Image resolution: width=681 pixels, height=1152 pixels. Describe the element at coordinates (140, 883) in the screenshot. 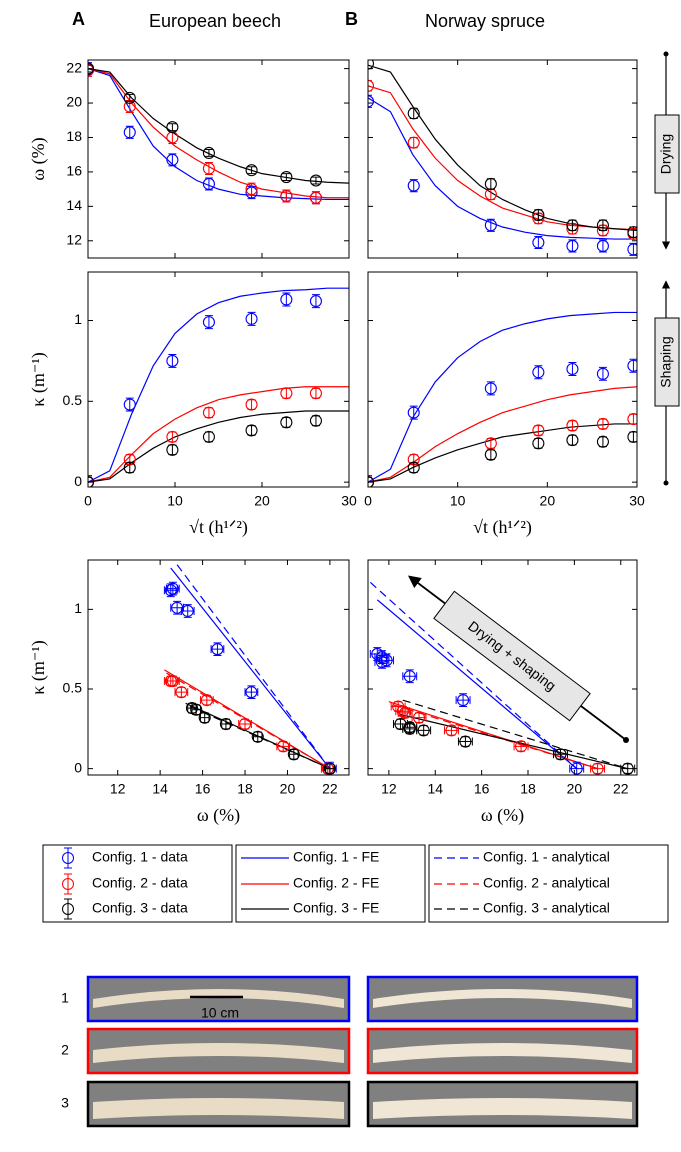

I see `legend-label: Config. 2 - data` at that location.